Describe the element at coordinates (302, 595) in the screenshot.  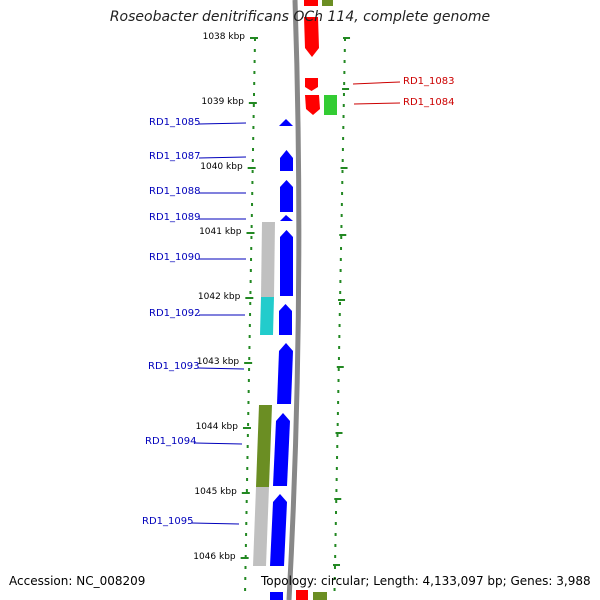
I see `gene-arrow-bottom` at that location.